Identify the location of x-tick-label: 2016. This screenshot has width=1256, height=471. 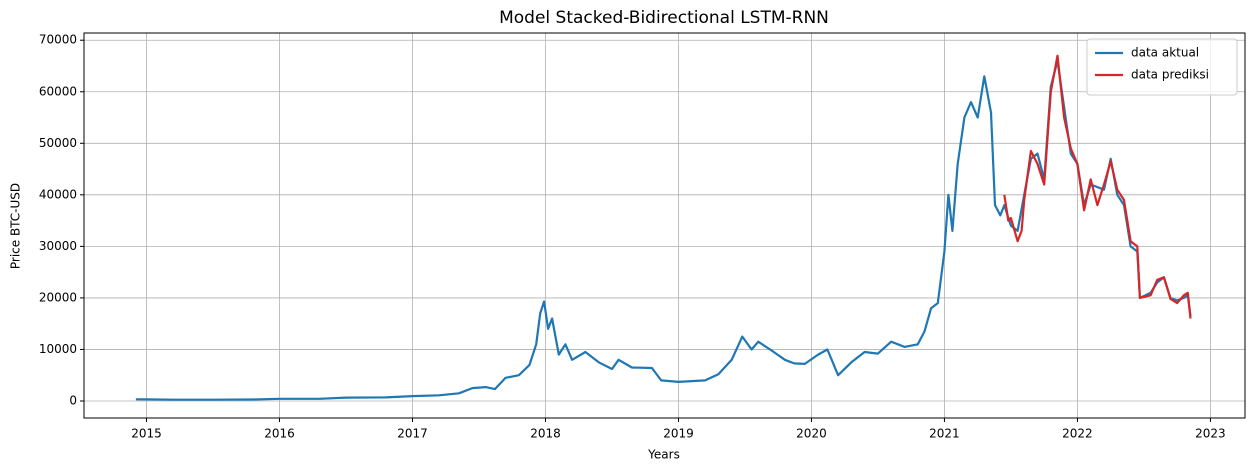
(279, 434).